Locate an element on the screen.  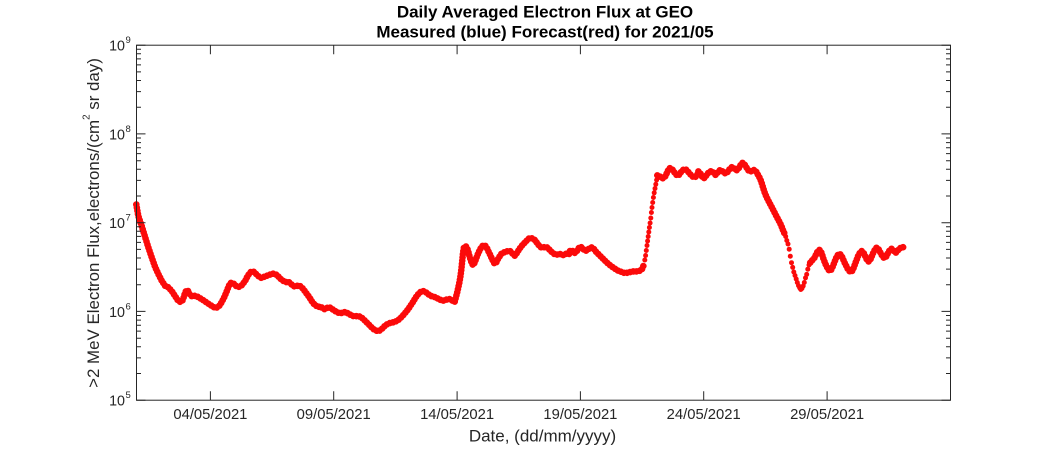
svg-text: 7 is located at coordinates (128, 218).